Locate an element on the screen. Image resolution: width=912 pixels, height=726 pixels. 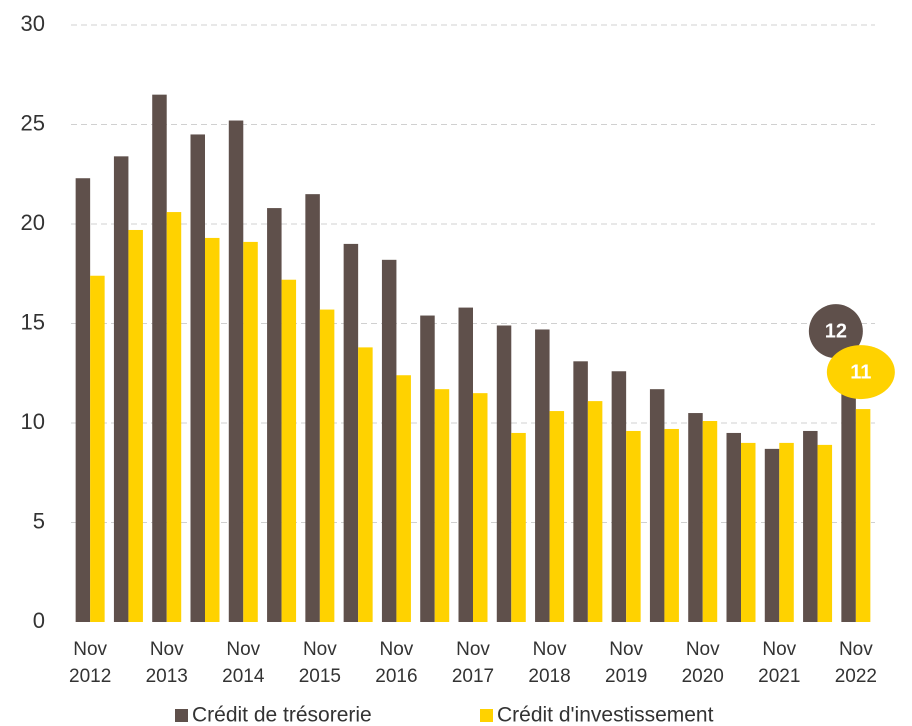
x-tick-line: 2018 is located at coordinates (549, 676).